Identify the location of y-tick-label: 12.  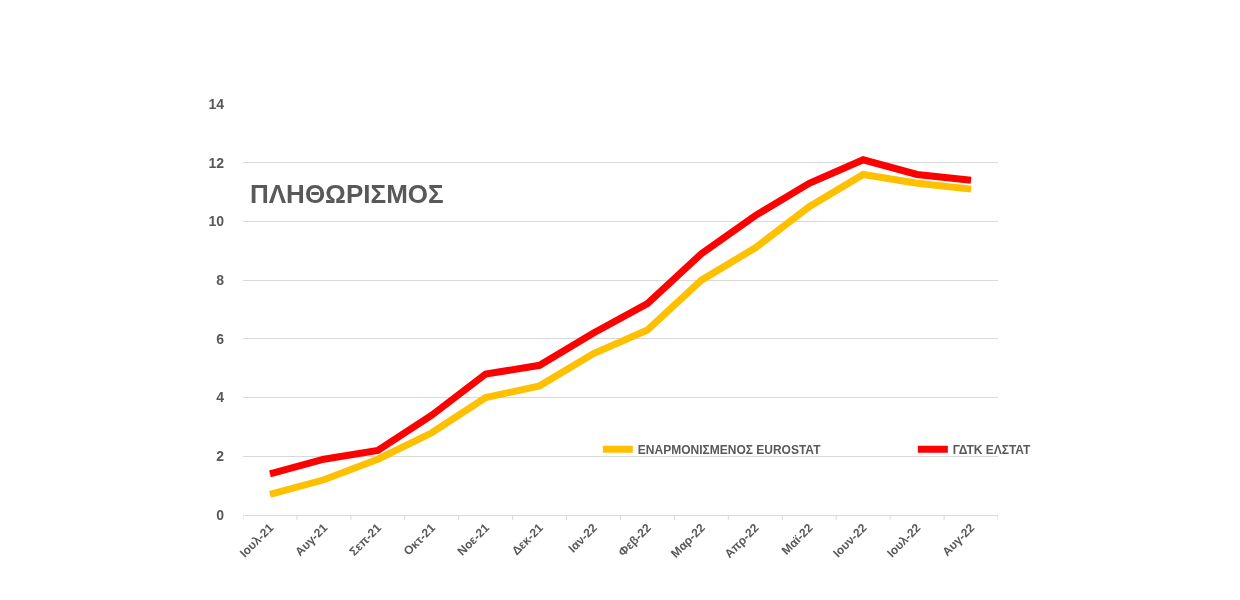
(216, 162).